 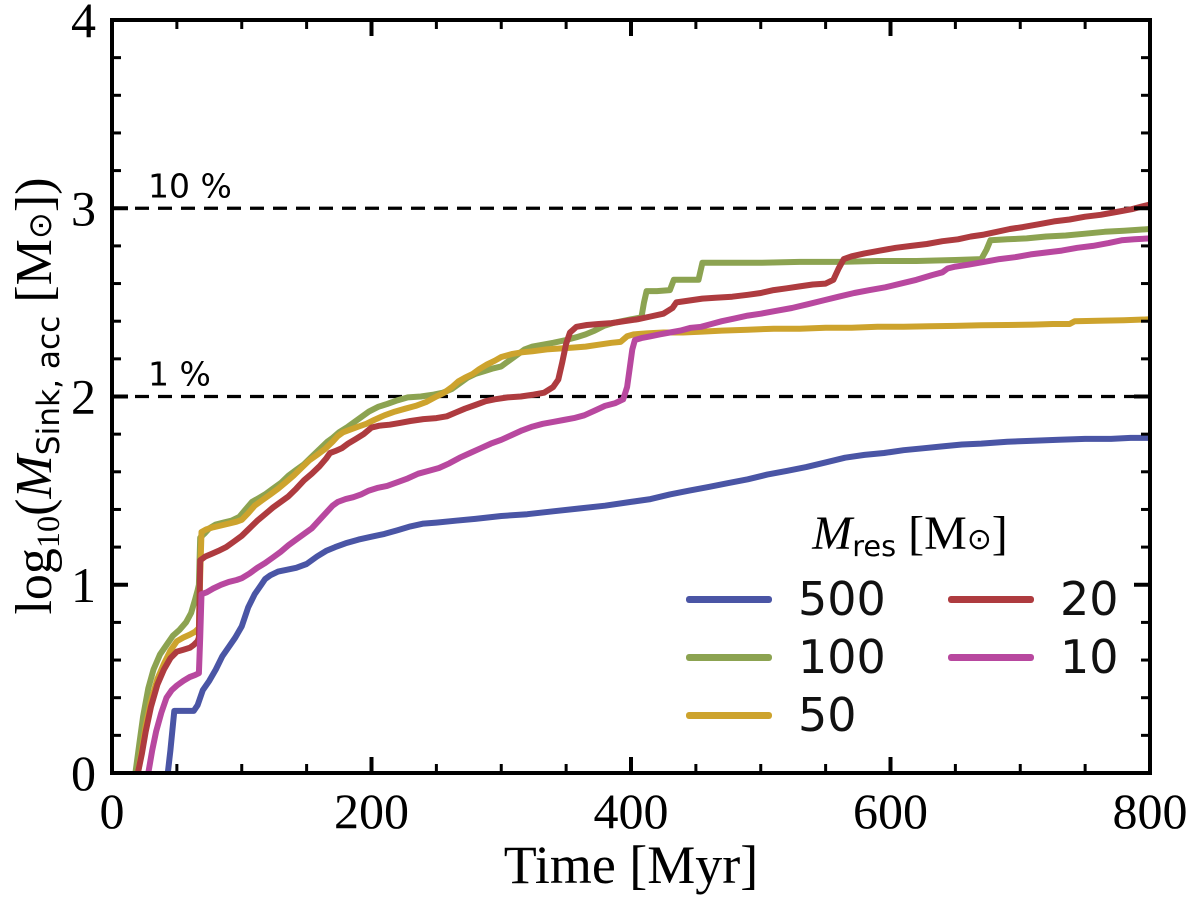 What do you see at coordinates (83, 397) in the screenshot?
I see `y-tick-label-2: 2` at bounding box center [83, 397].